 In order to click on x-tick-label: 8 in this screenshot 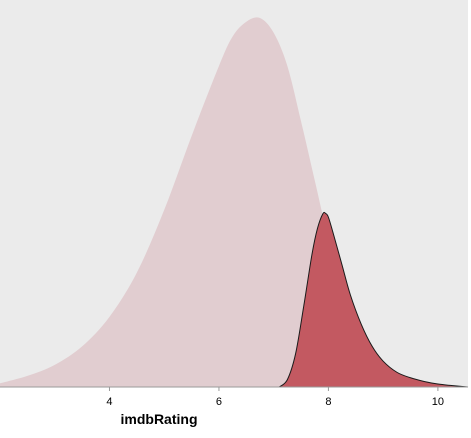, I will do `click(328, 402)`.